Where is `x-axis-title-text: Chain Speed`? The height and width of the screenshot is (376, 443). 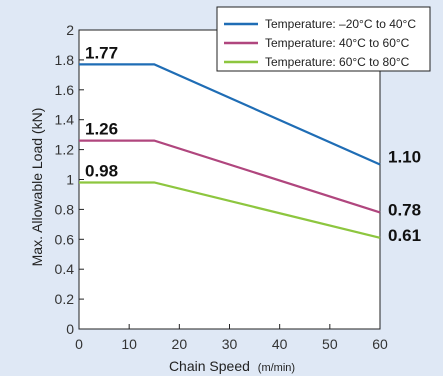
x-axis-title-text: Chain Speed is located at coordinates (209, 366).